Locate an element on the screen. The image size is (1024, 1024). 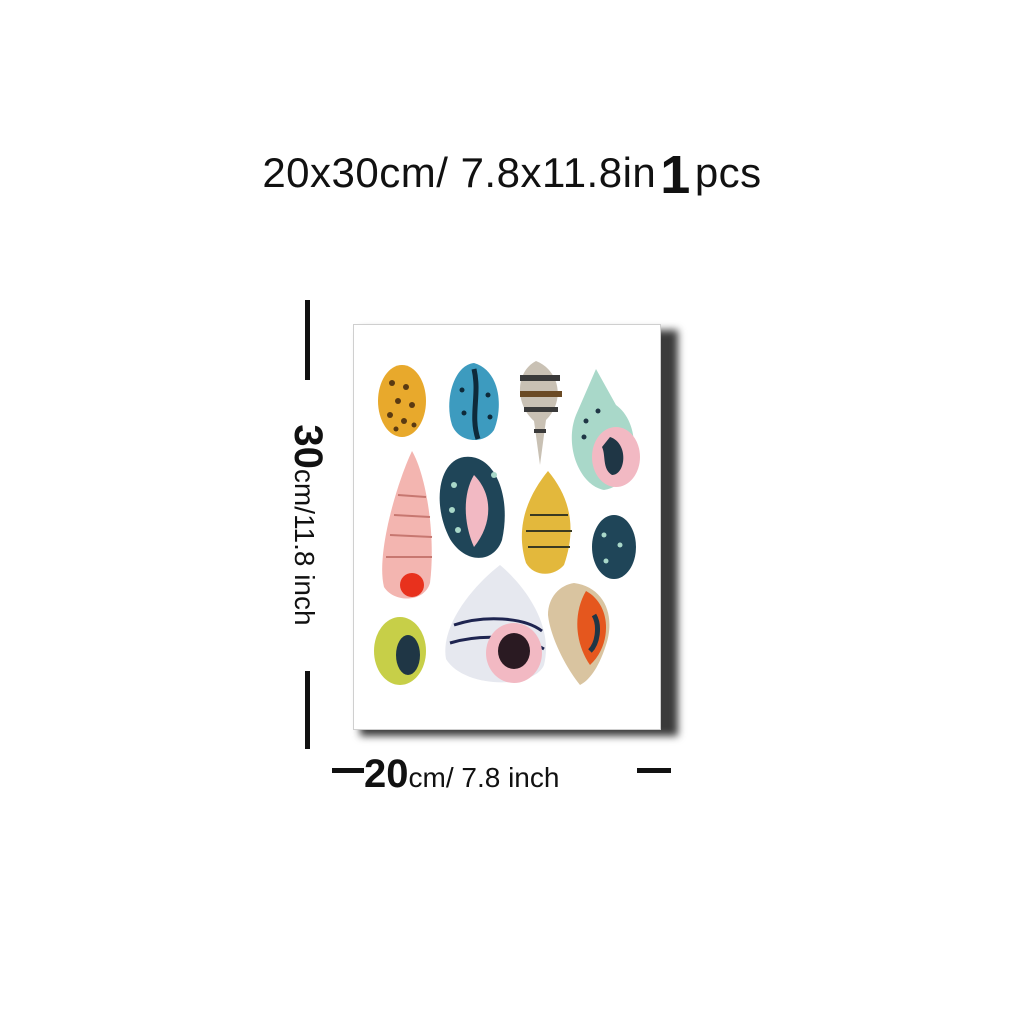
seashell-artwork is located at coordinates (507, 527).